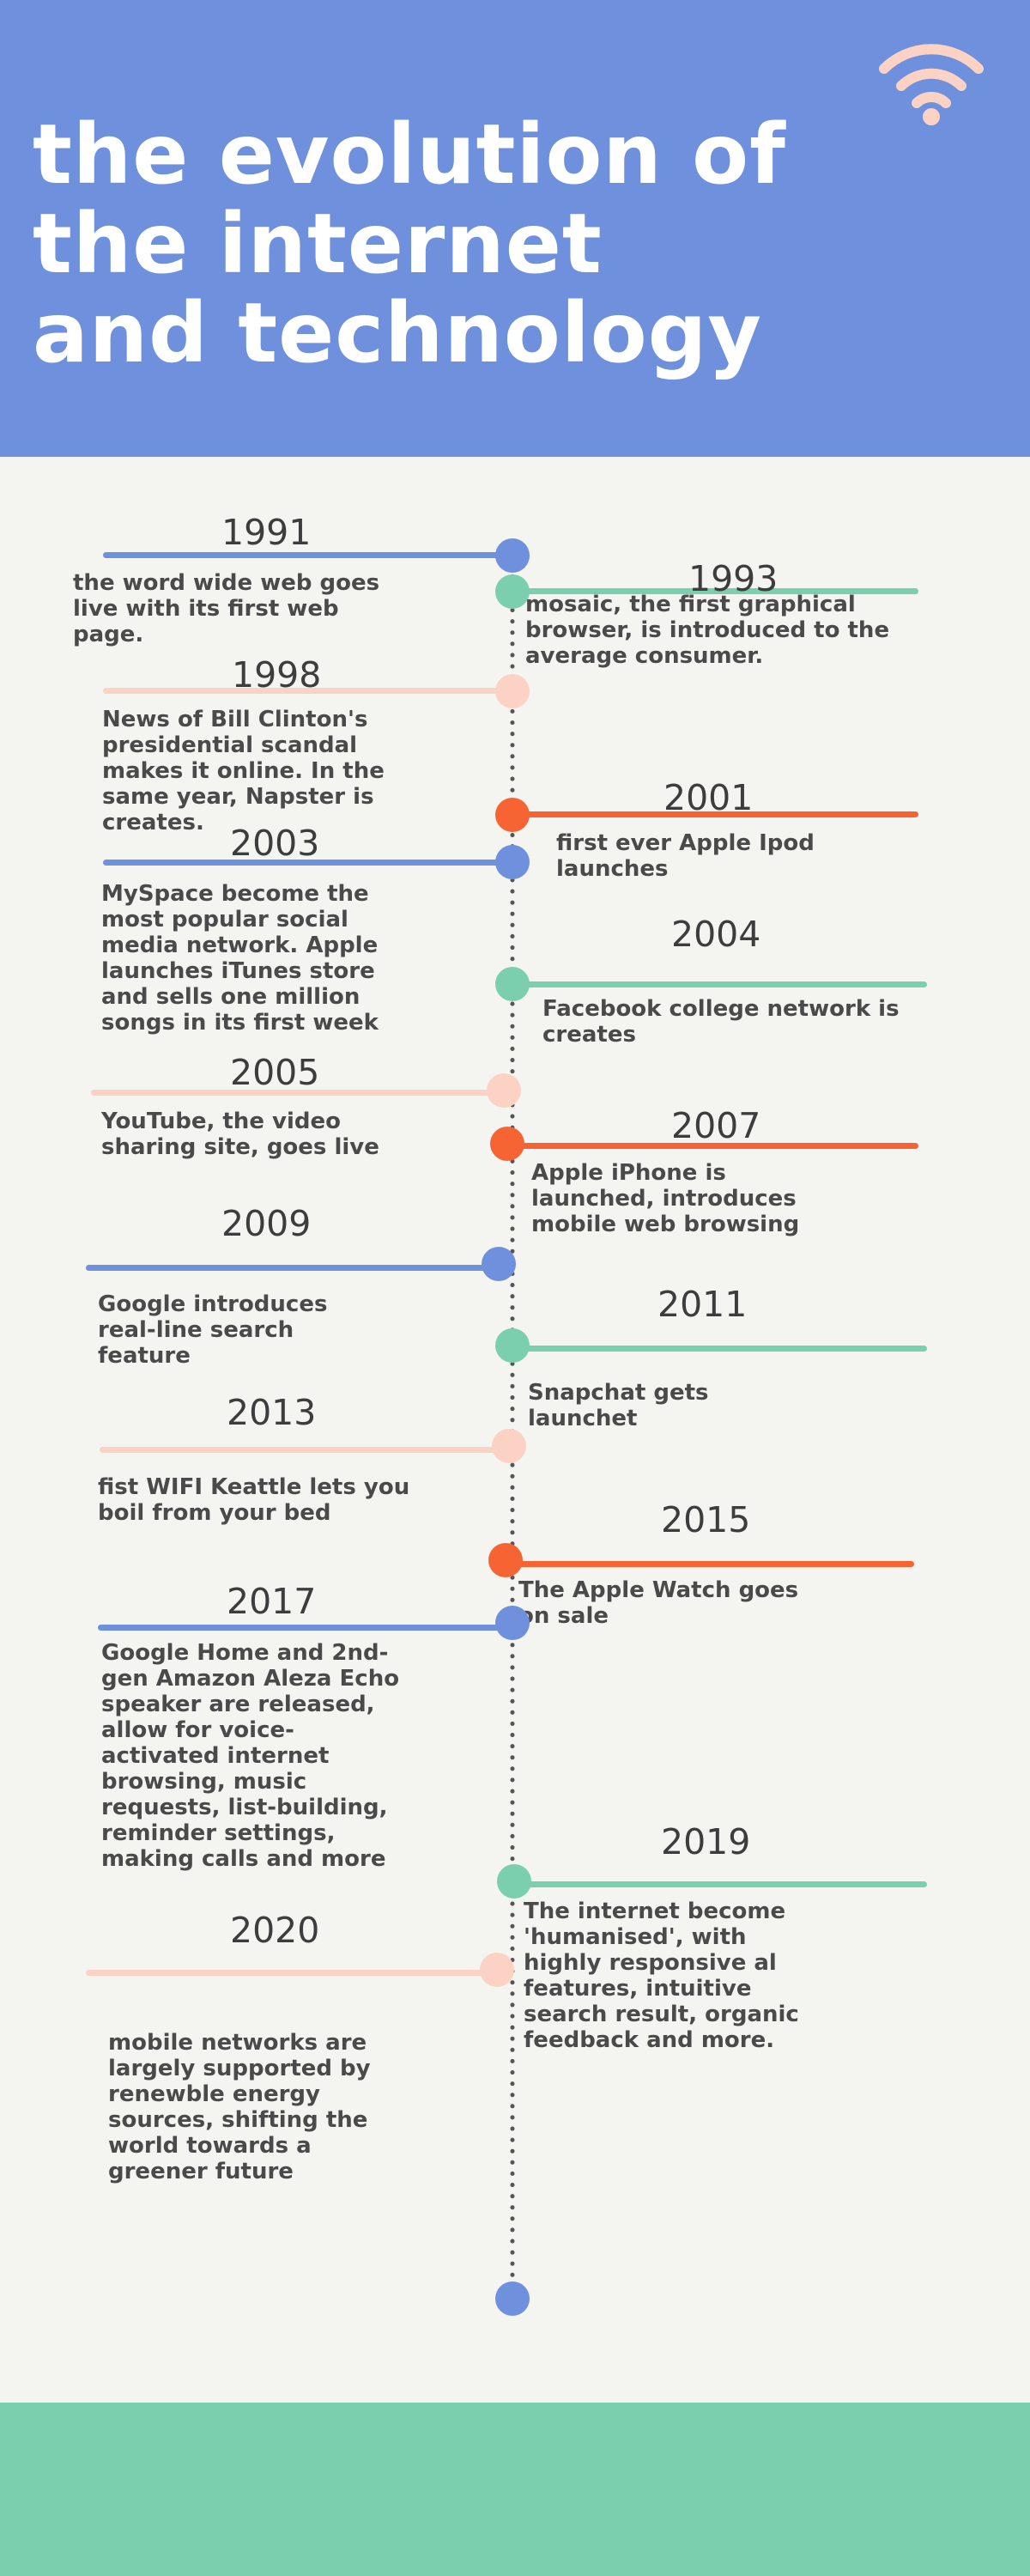 This screenshot has width=1030, height=2576. Describe the element at coordinates (397, 333) in the screenshot. I see `title-line: and technology` at that location.